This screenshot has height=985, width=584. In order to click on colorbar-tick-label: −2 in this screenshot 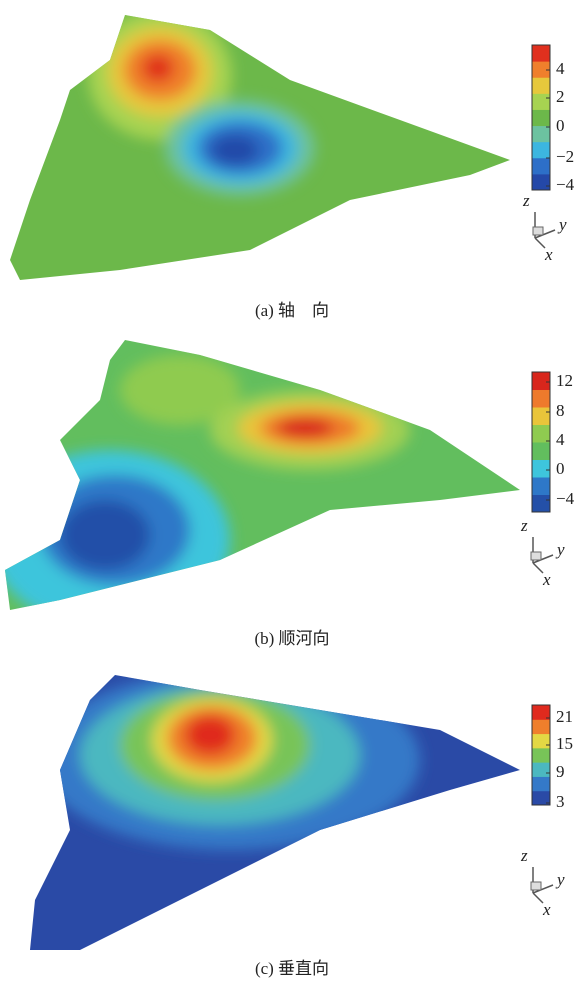, I will do `click(565, 156)`.